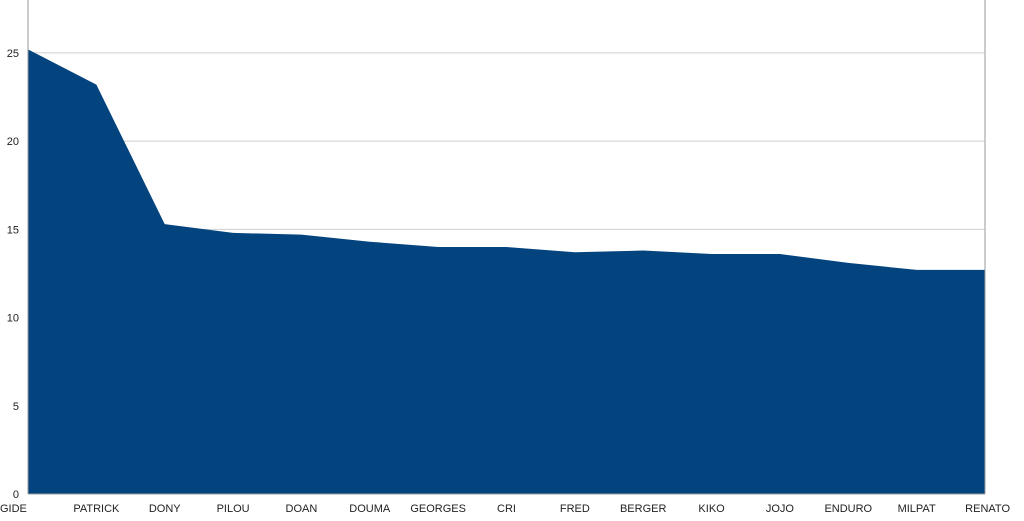  I want to click on x-tick-label-dony: DONY, so click(165, 509).